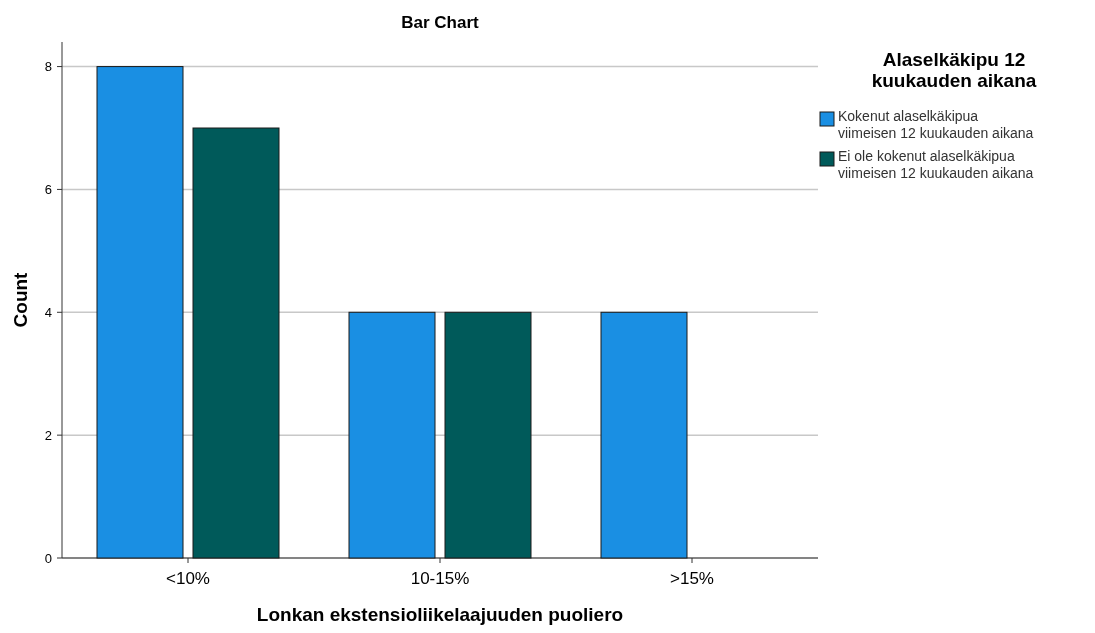 This screenshot has width=1095, height=633. What do you see at coordinates (440, 22) in the screenshot?
I see `chart-title: Bar Chart` at bounding box center [440, 22].